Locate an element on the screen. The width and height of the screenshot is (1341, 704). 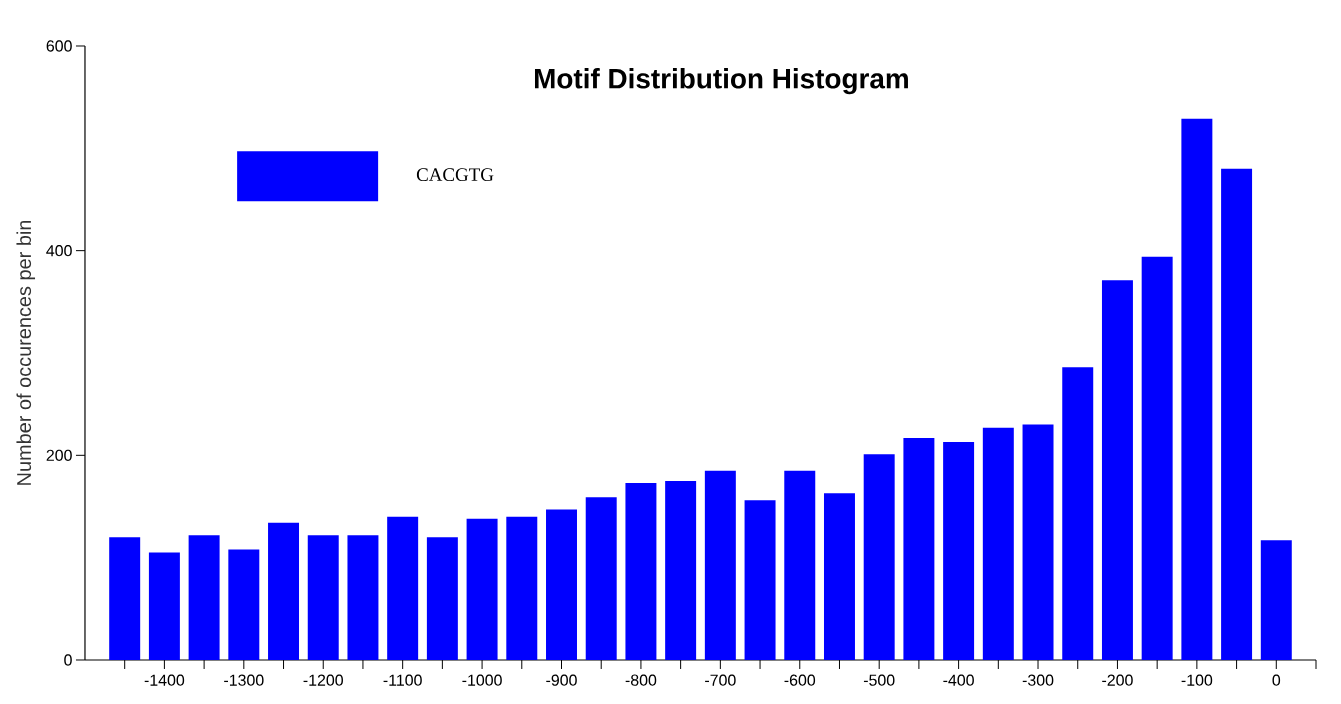
x-tick-label: -1000 is located at coordinates (482, 680).